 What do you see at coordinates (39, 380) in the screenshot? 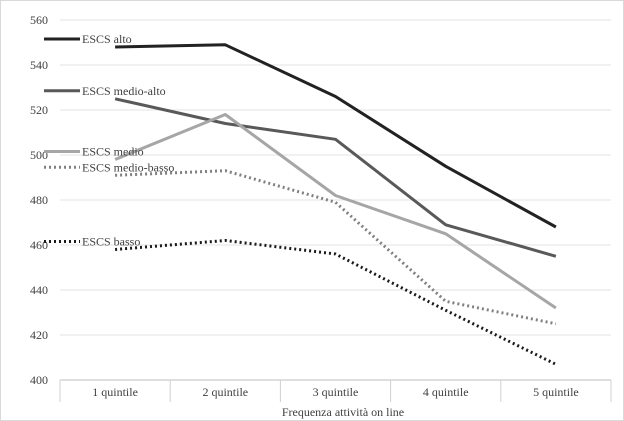
I see `y-tick-label: 400` at bounding box center [39, 380].